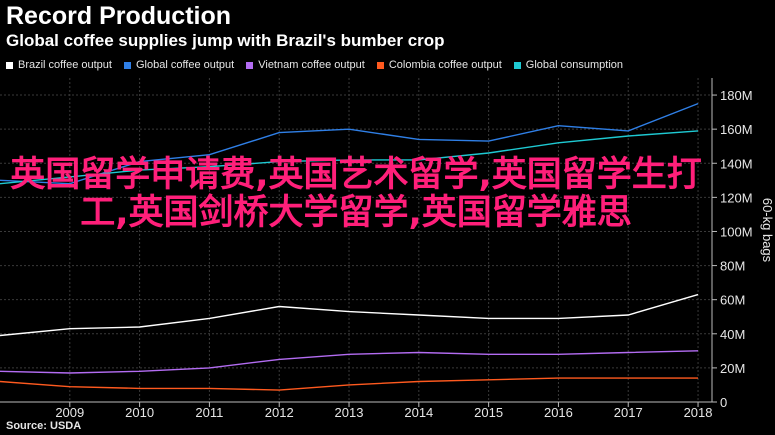 The width and height of the screenshot is (775, 435). What do you see at coordinates (488, 412) in the screenshot?
I see `x-tick-label: 2015` at bounding box center [488, 412].